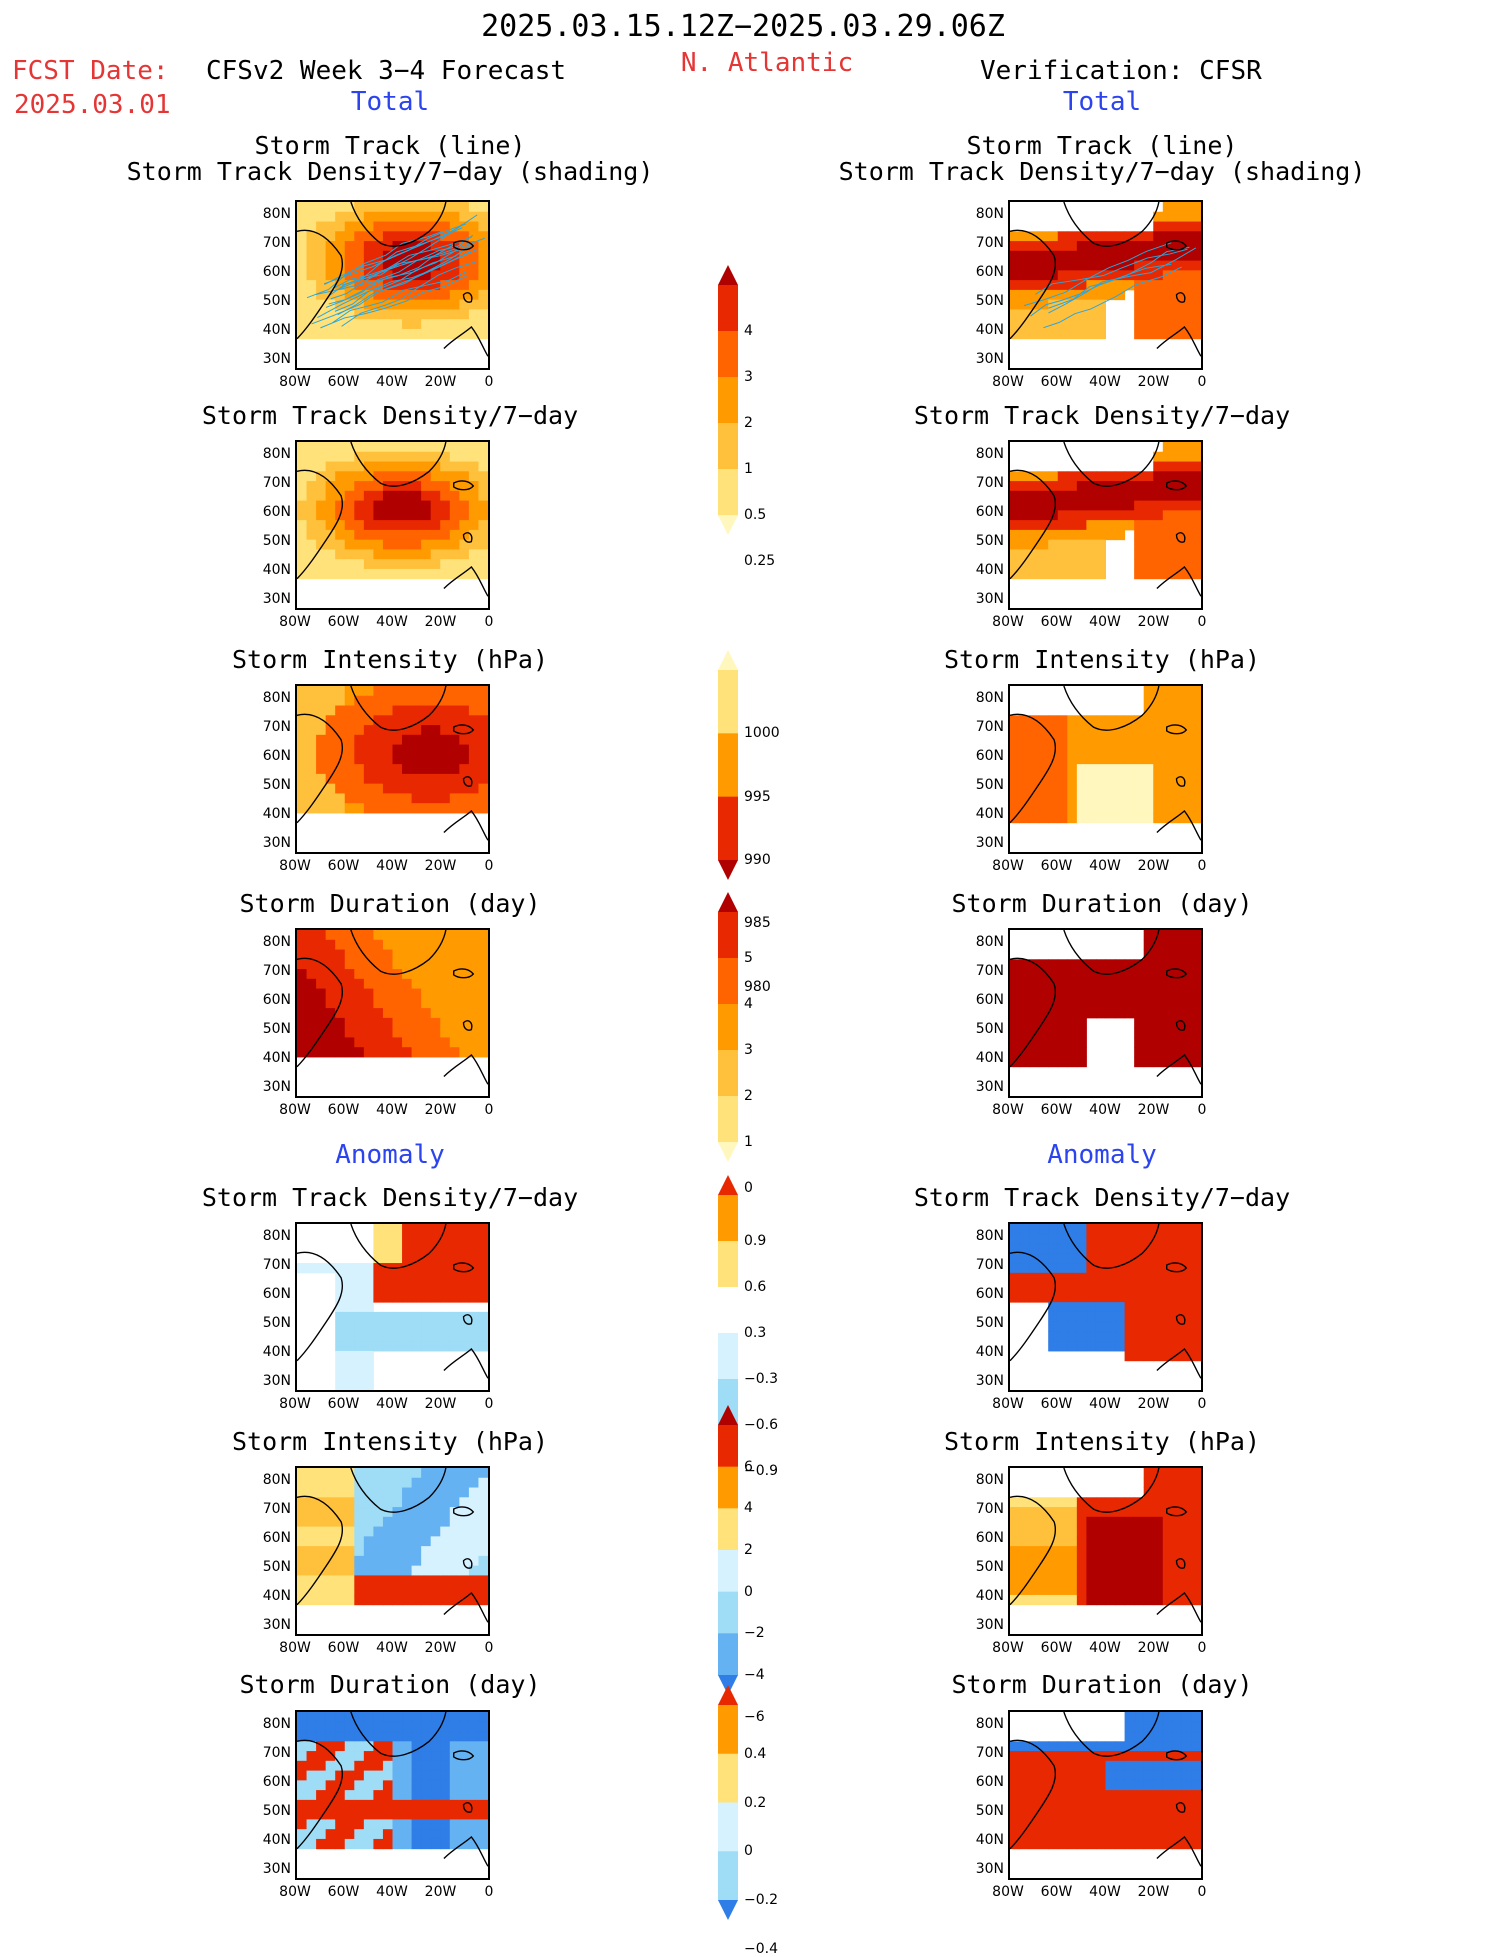  Describe the element at coordinates (728, 765) in the screenshot. I see `colorbar-segment` at that location.